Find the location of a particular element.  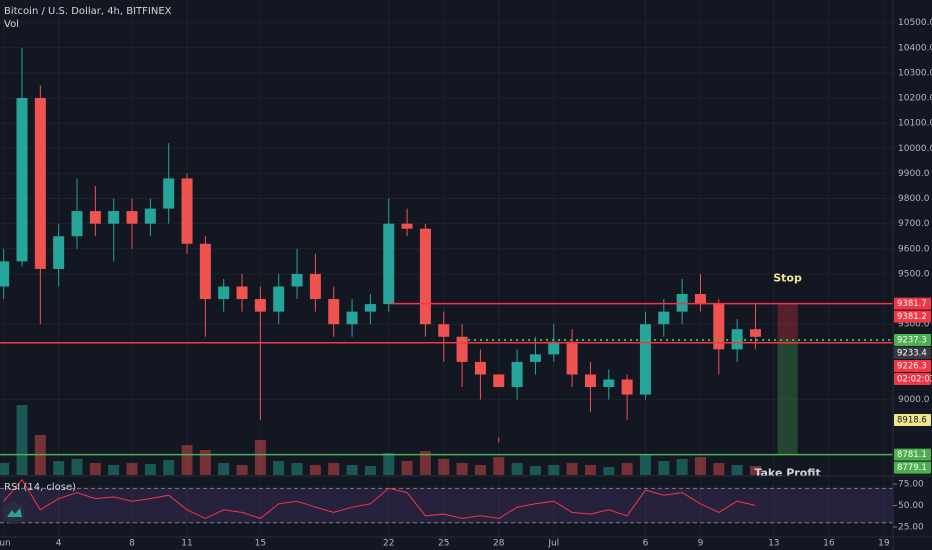

stop-zone is located at coordinates (787, 321).